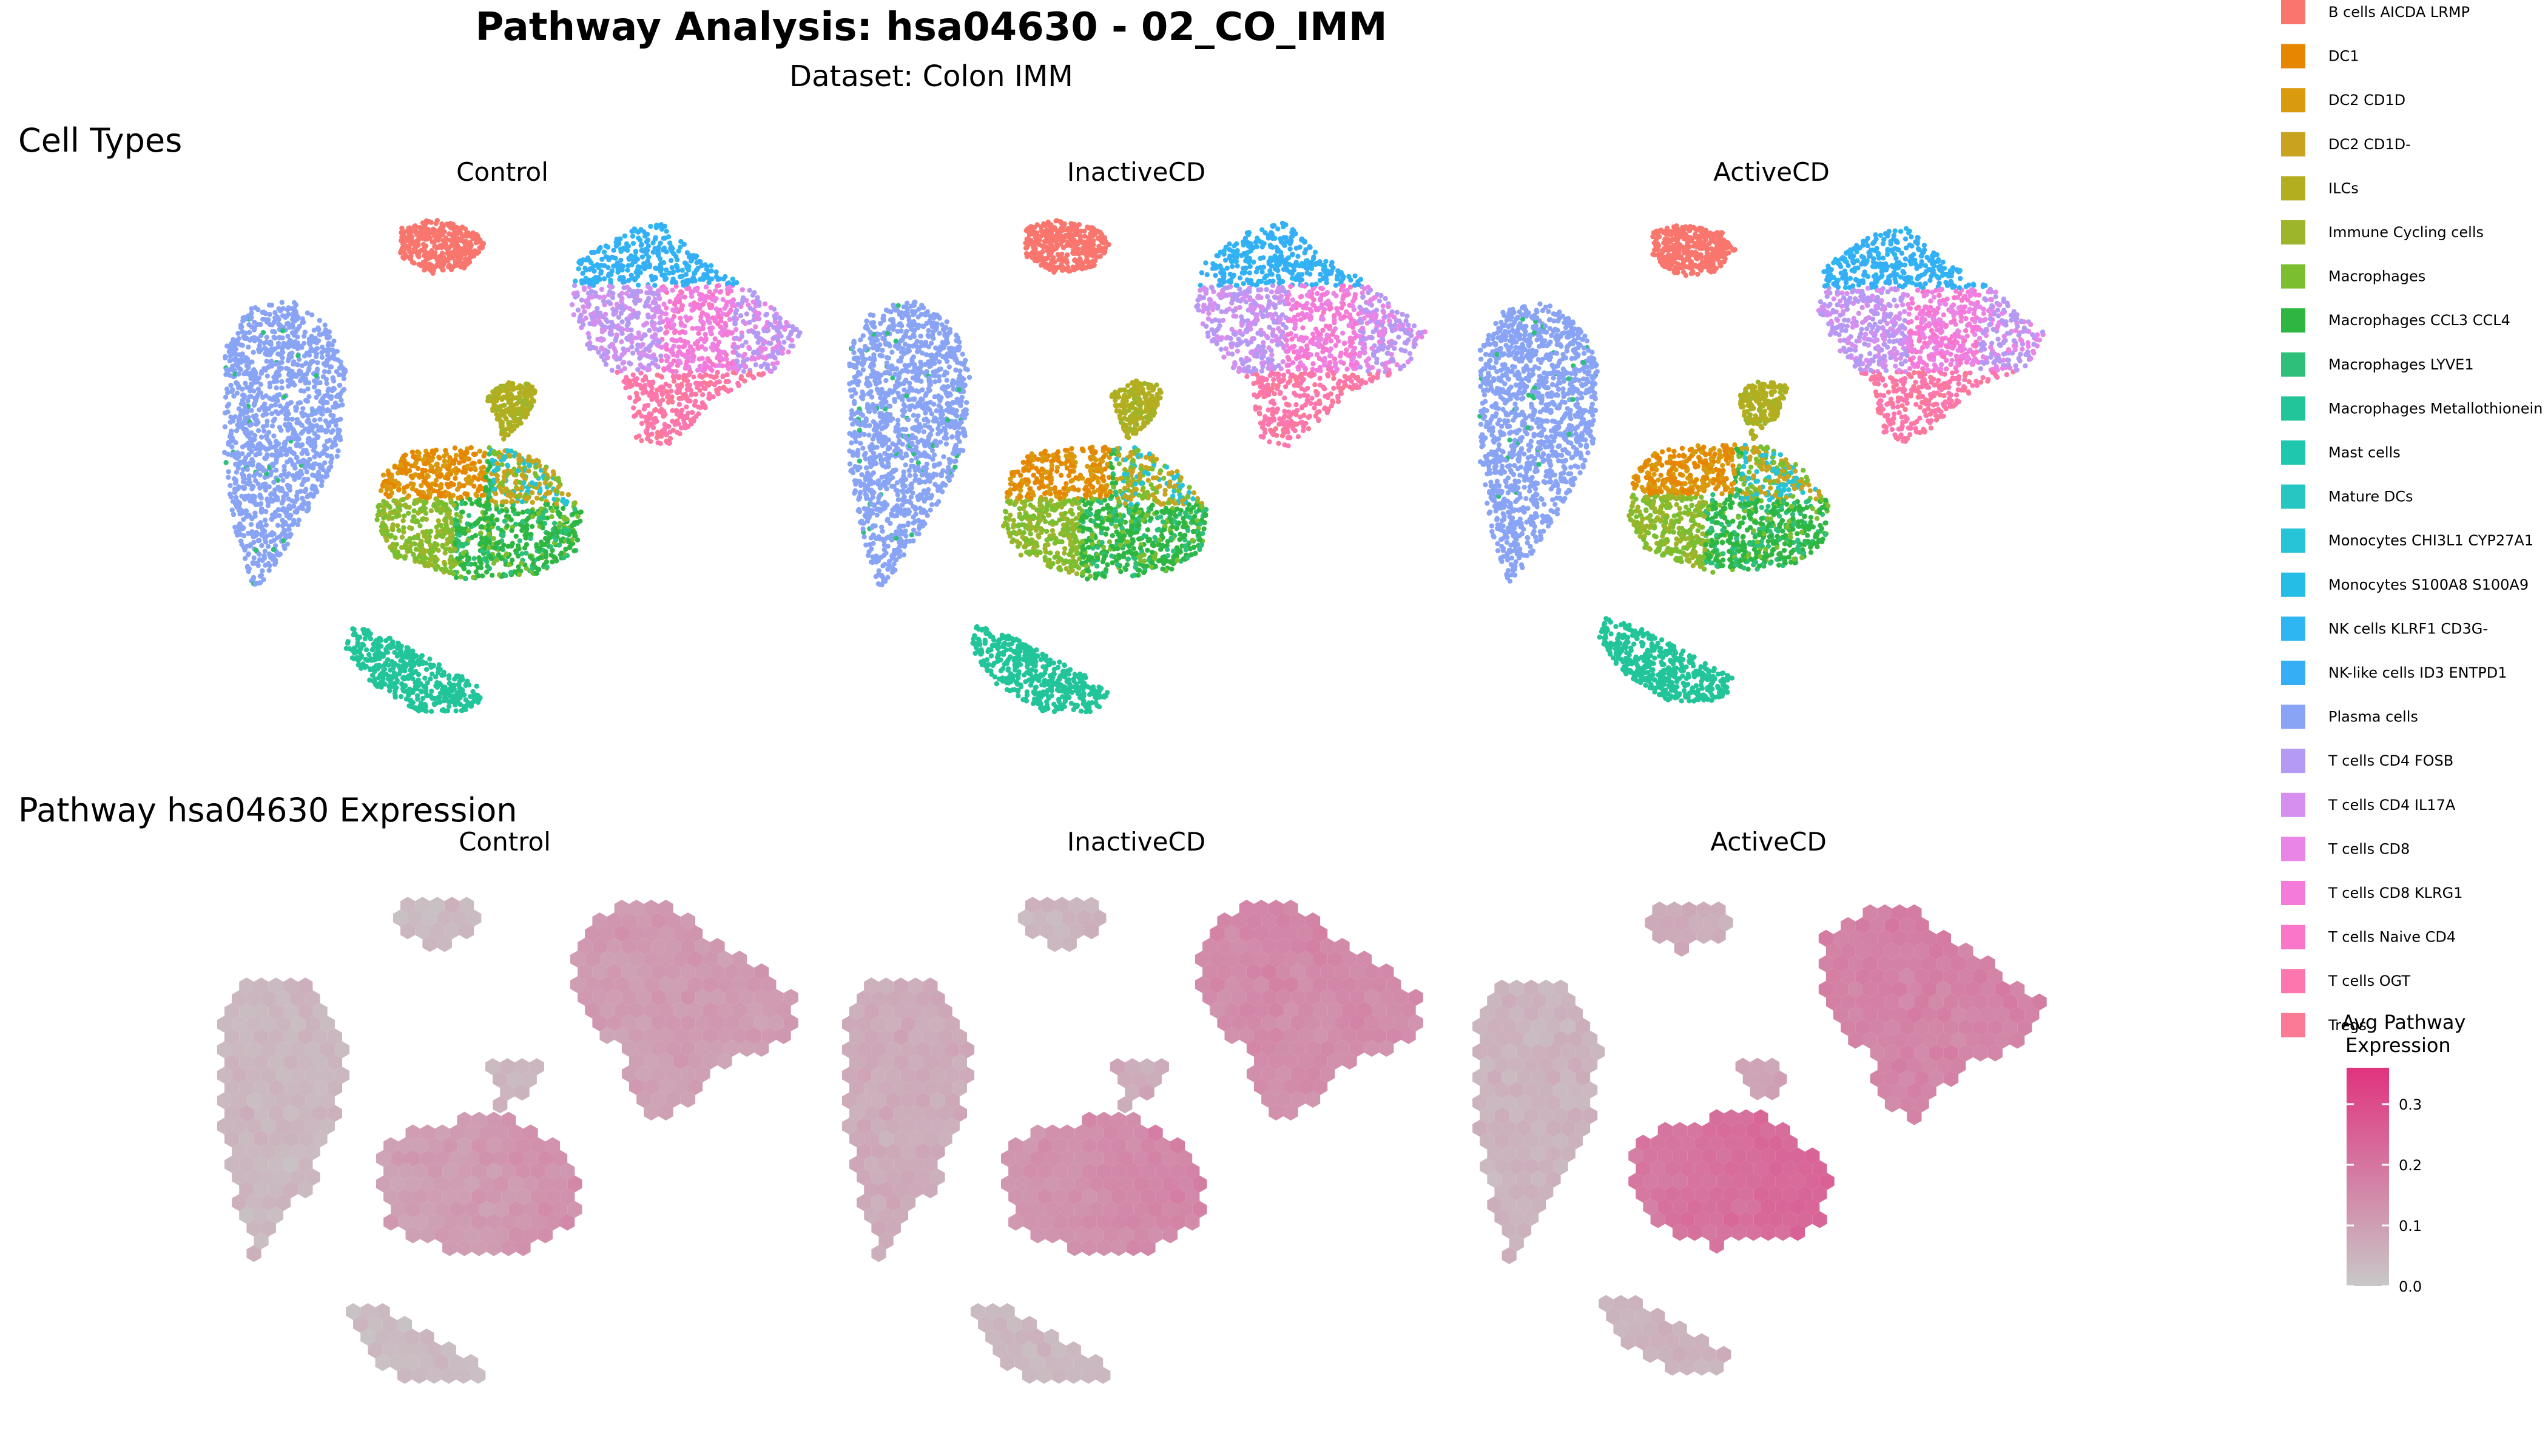  What do you see at coordinates (502, 172) in the screenshot?
I see `facet-label-control-top: Control` at bounding box center [502, 172].